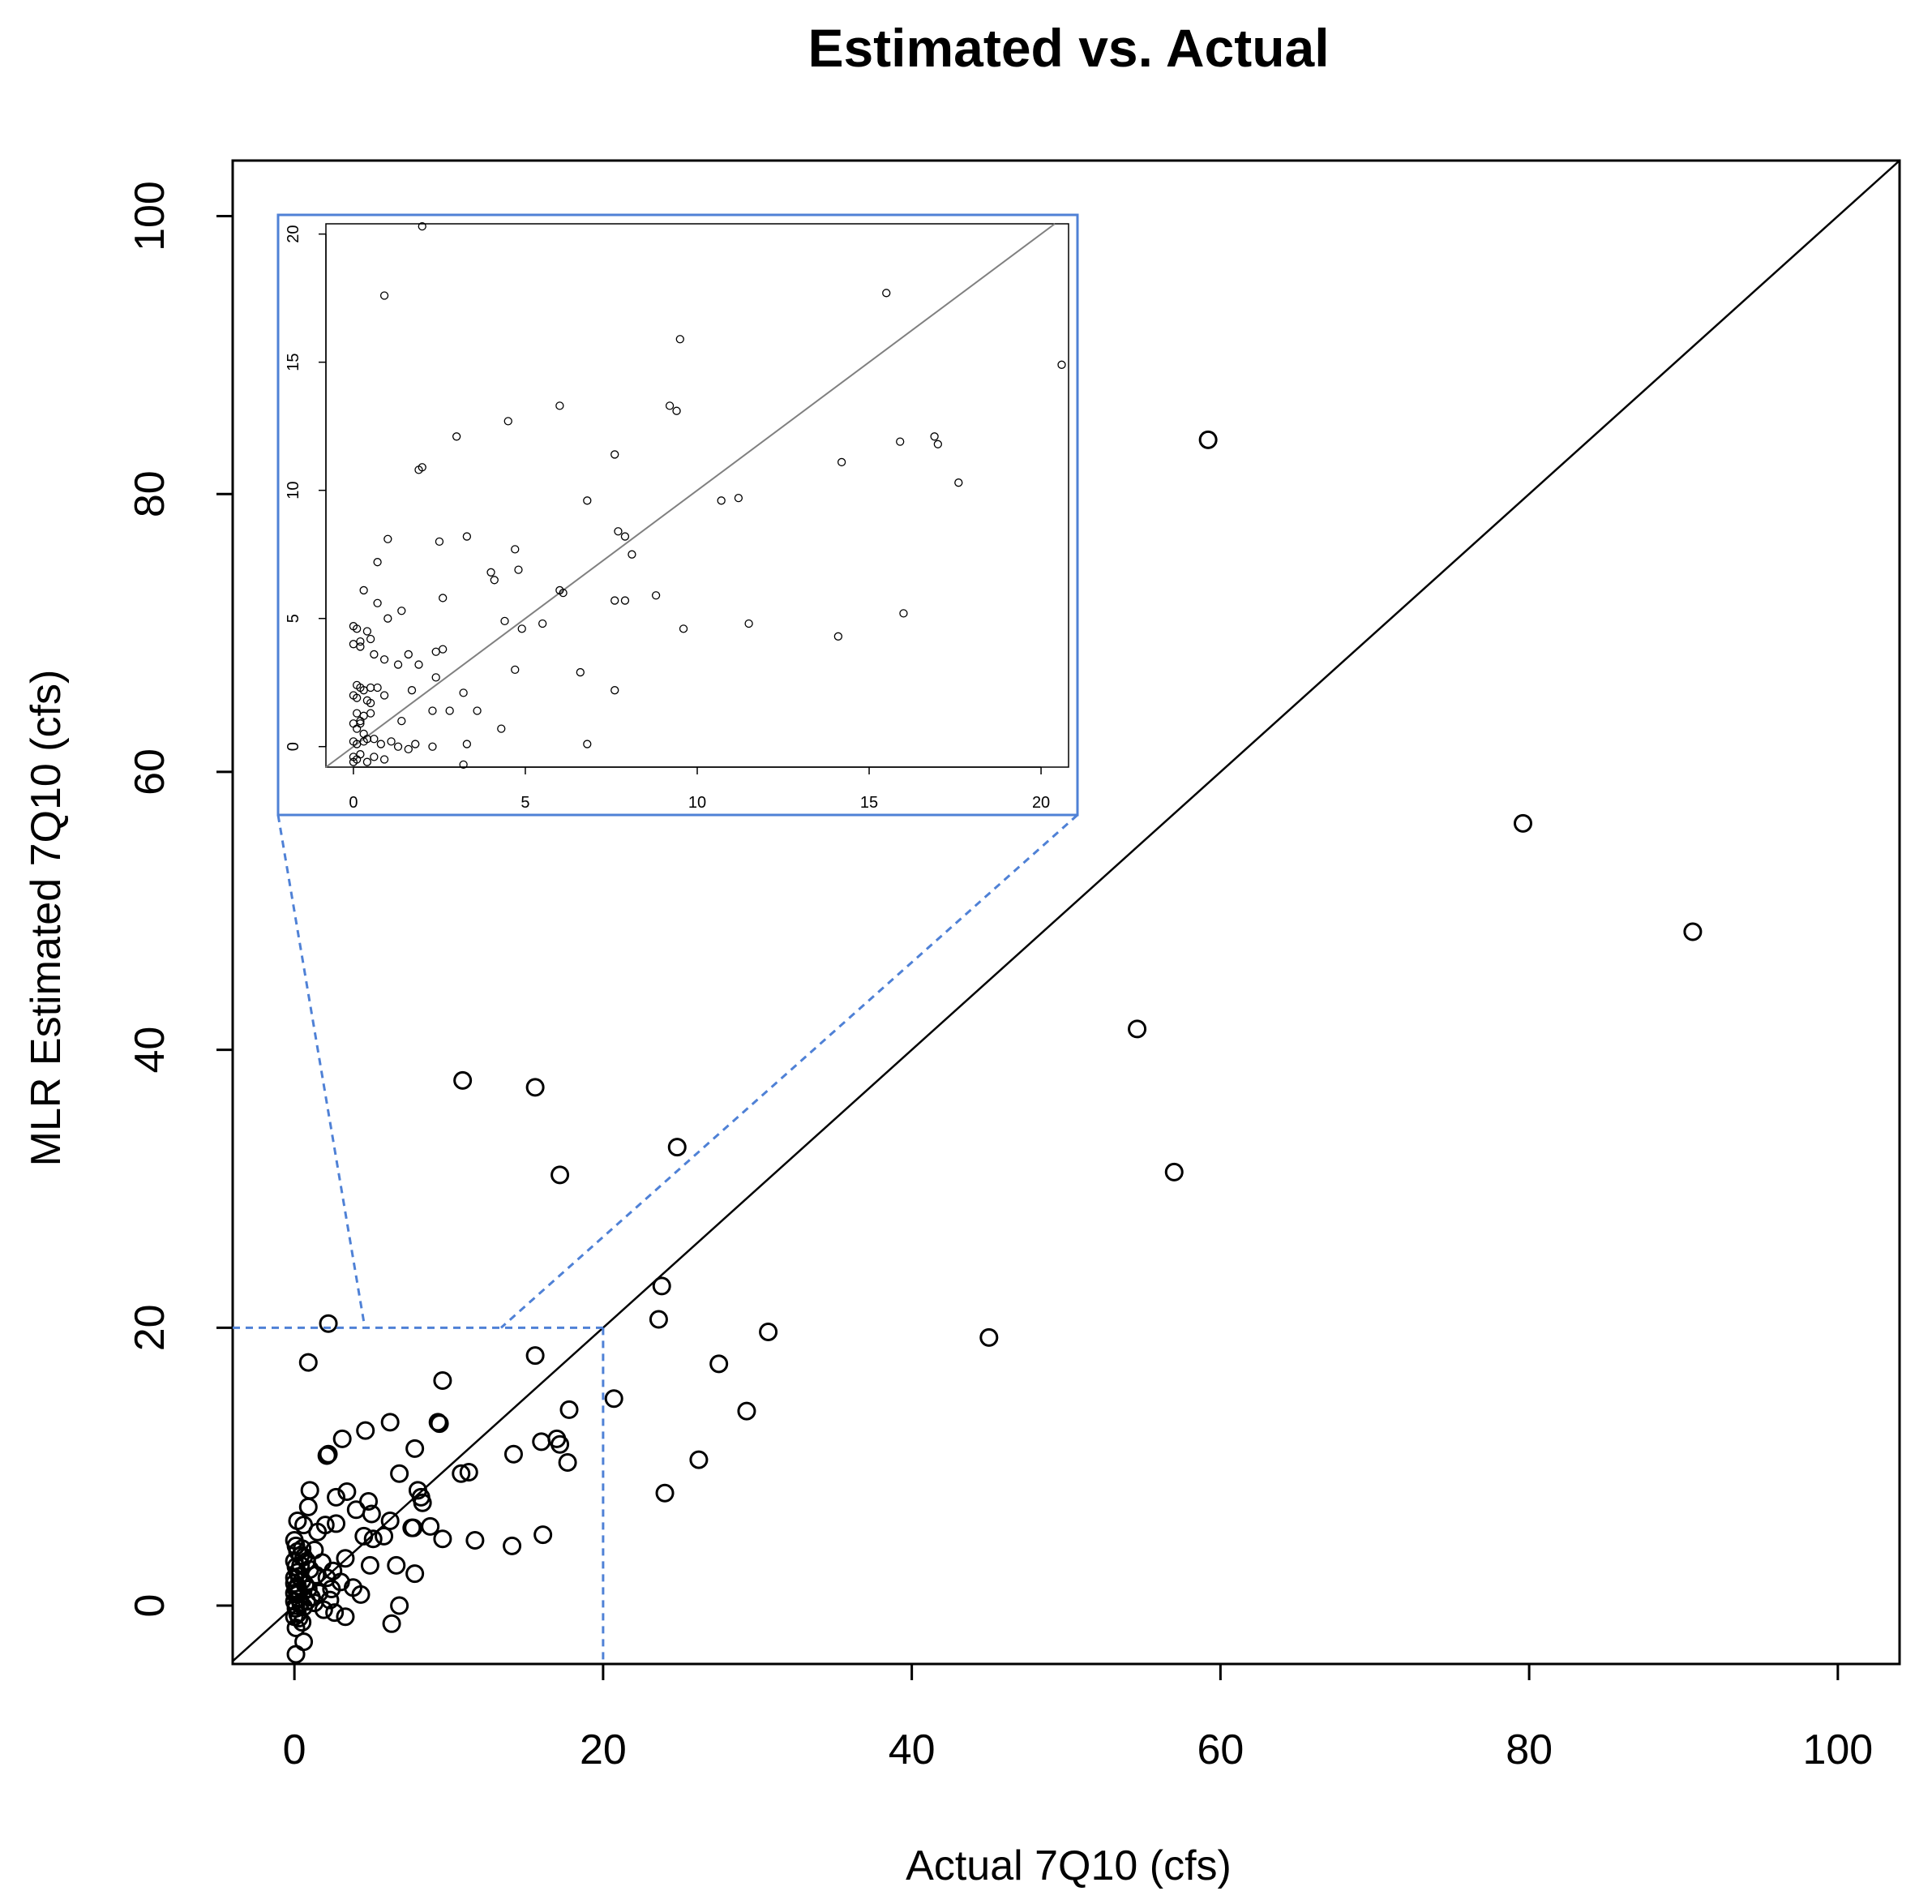 This screenshot has width=1932, height=1904. What do you see at coordinates (524, 803) in the screenshot?
I see `inset-x-tick-label: 5` at bounding box center [524, 803].